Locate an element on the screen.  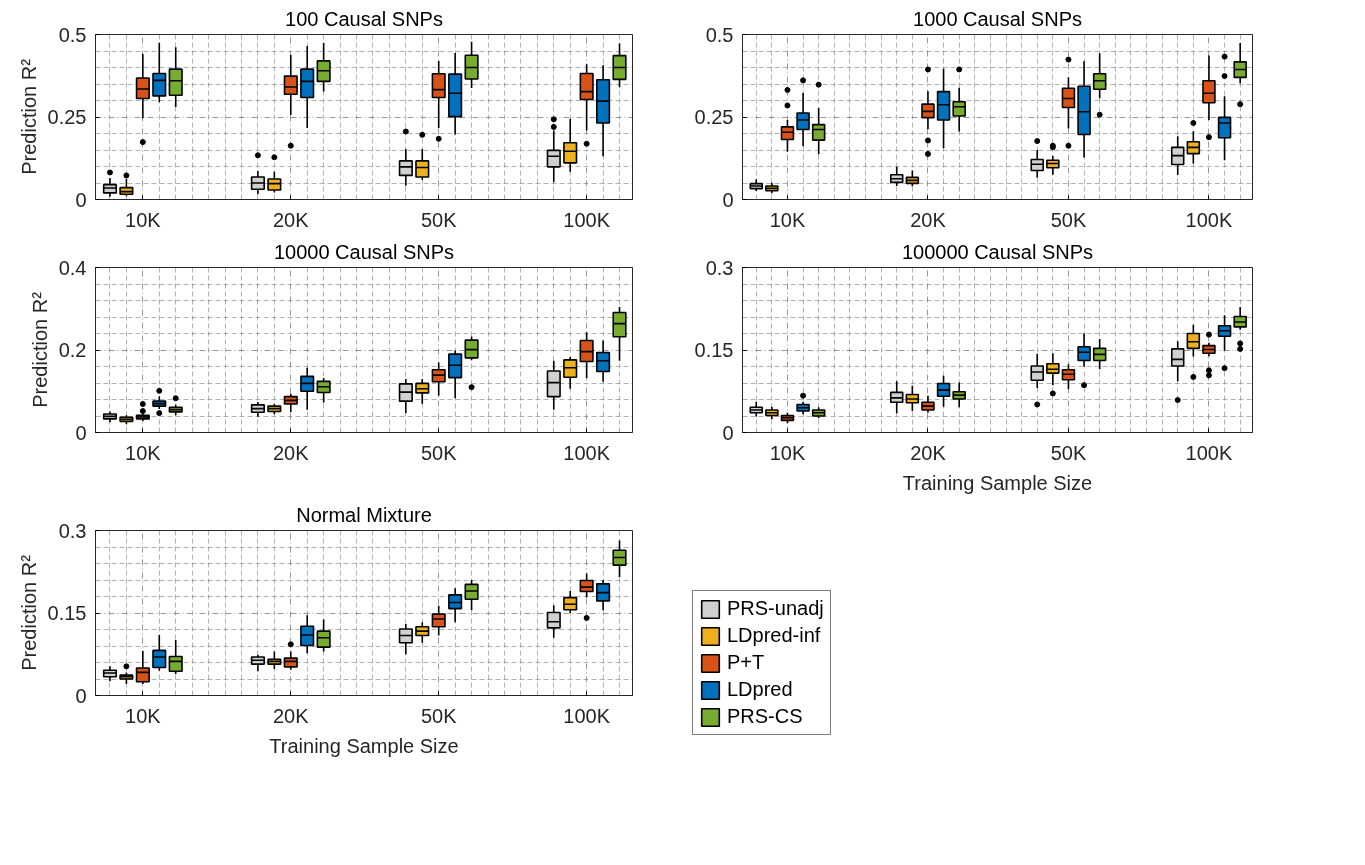
chart-title: 100000 Causal SNPs is located at coordinates (997, 251).